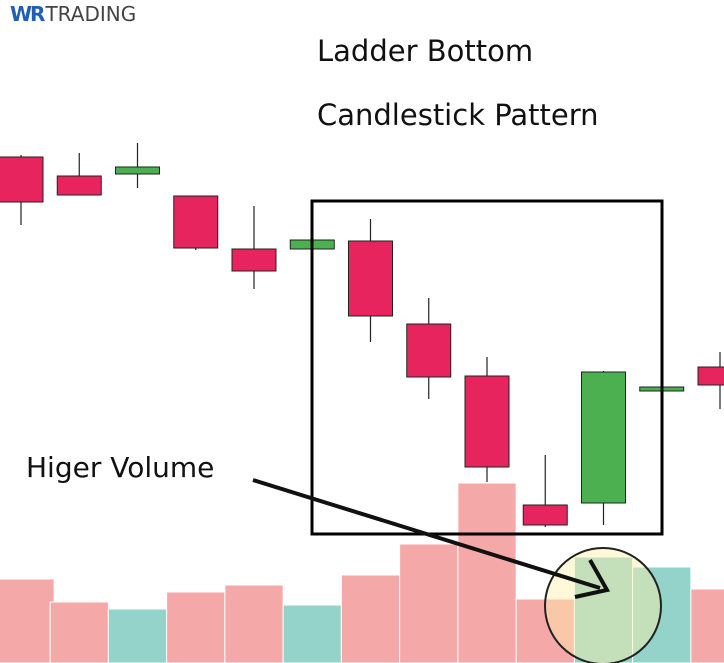  I want to click on volume-highlight, so click(603, 605).